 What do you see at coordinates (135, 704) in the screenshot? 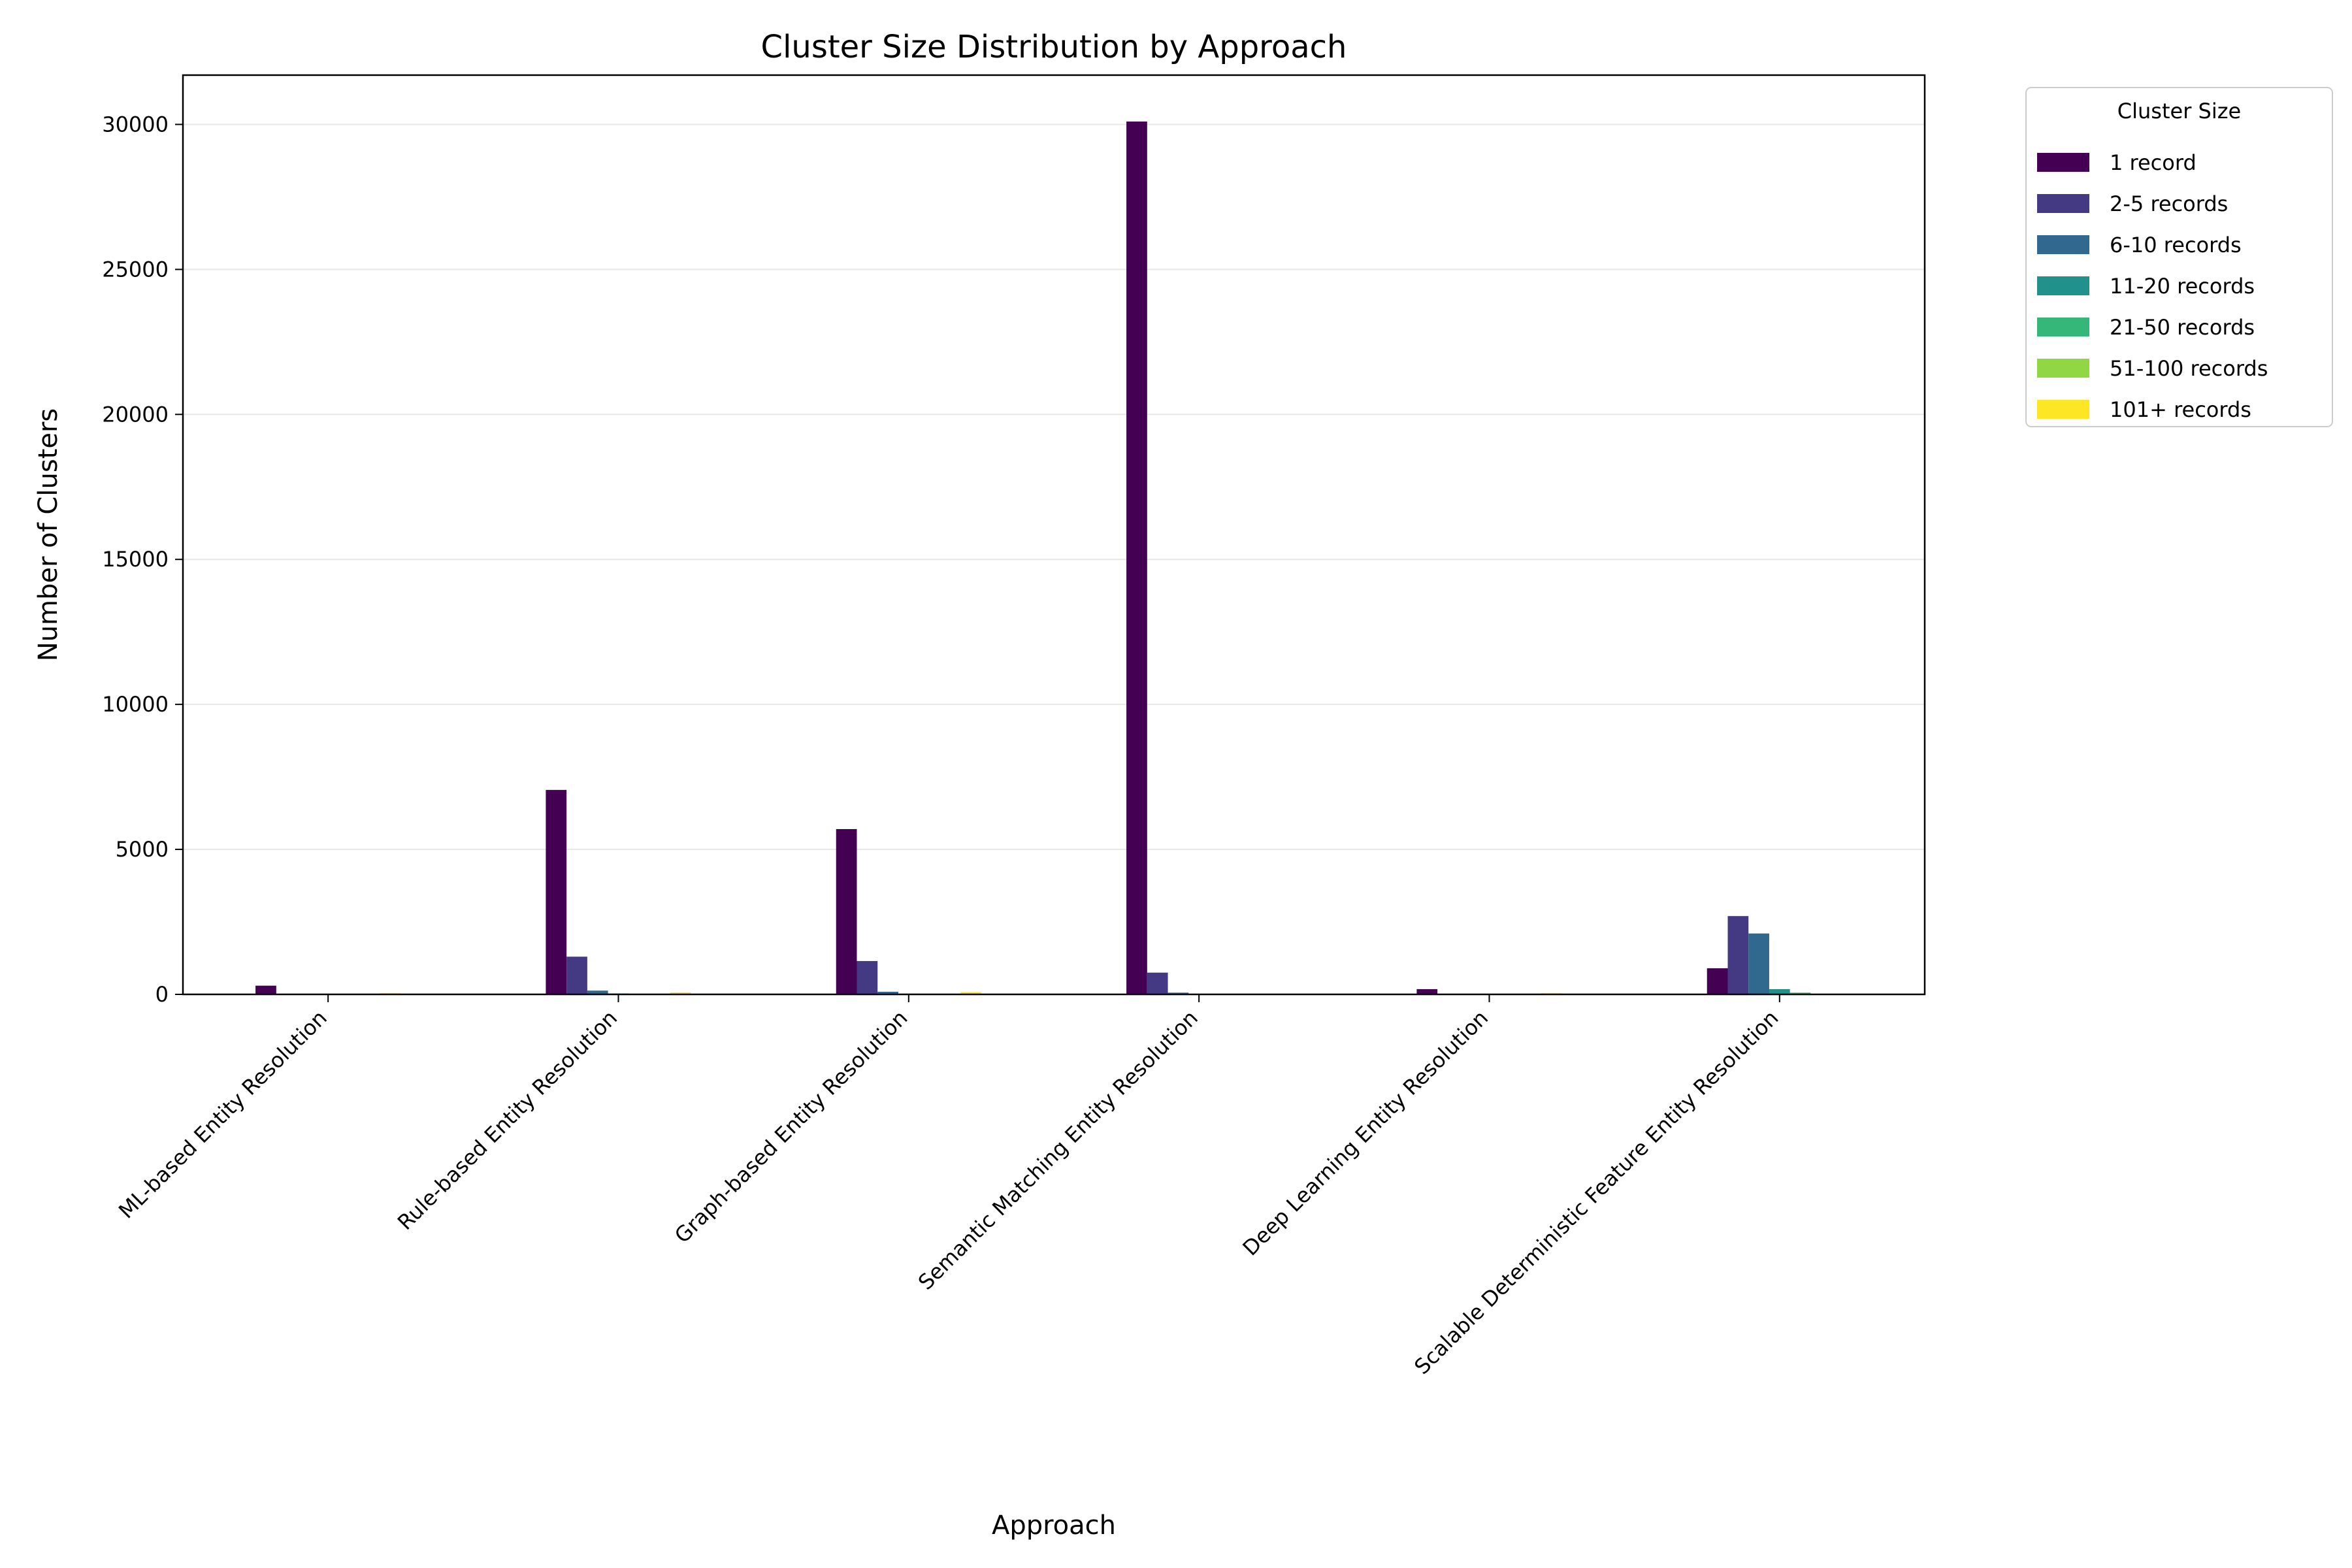
I see `y-tick-label: 10000` at bounding box center [135, 704].